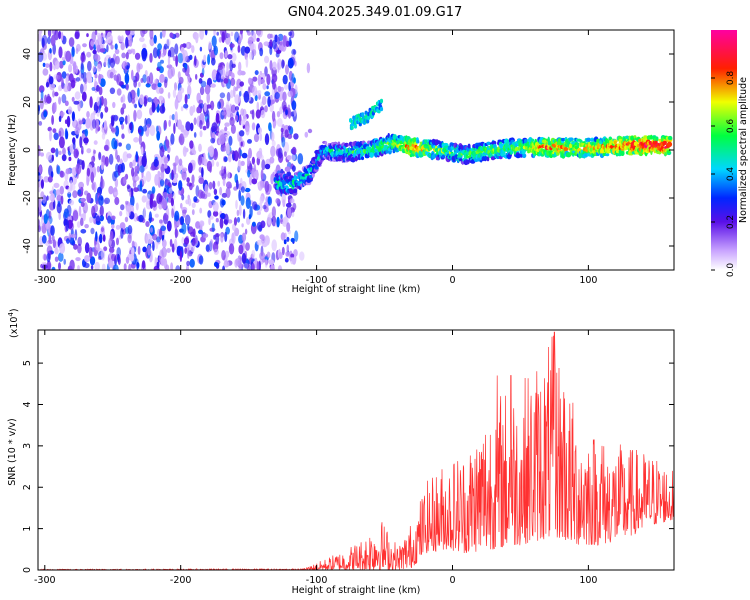  I want to click on colorbar-label: Normalized spectral amplitude, so click(743, 150).